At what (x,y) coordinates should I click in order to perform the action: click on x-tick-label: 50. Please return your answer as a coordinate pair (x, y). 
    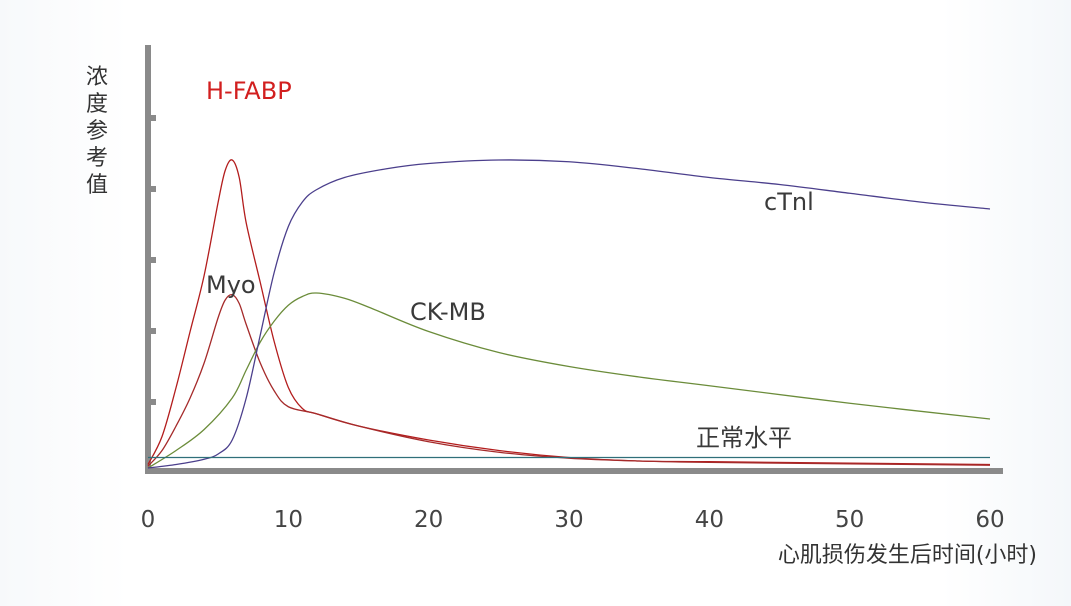
    Looking at the image, I should click on (849, 520).